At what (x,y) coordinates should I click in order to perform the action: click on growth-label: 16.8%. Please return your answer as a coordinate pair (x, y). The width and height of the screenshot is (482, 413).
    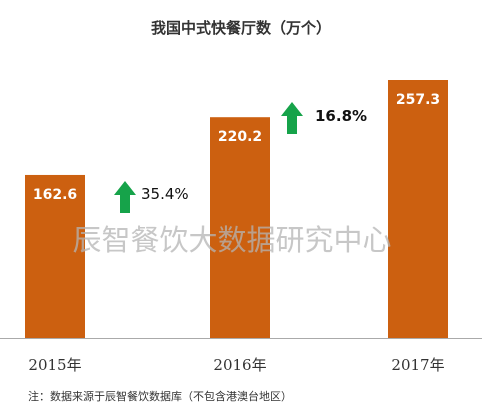
    Looking at the image, I should click on (341, 116).